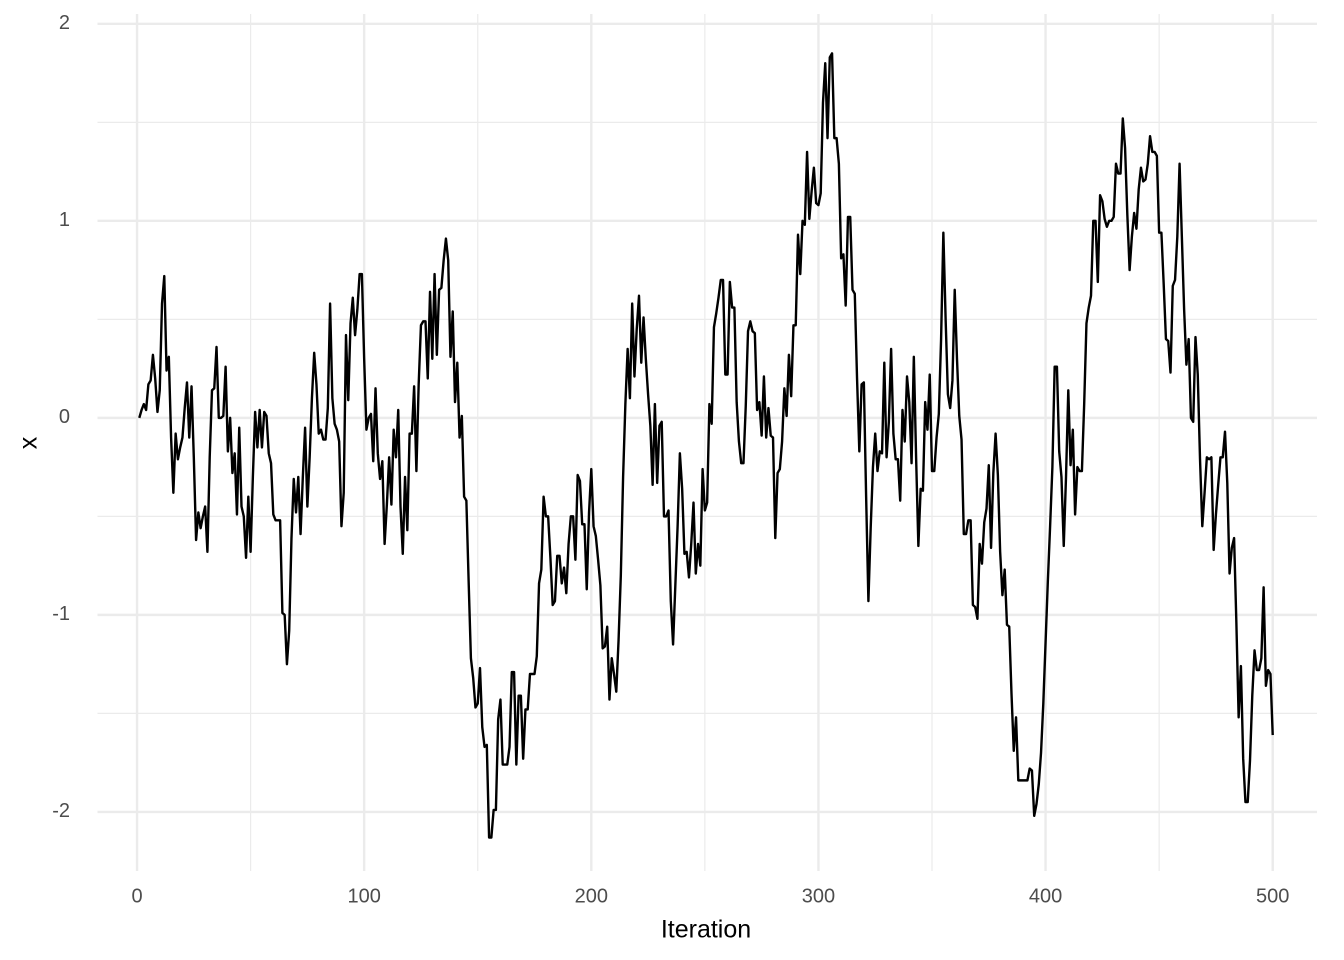 This screenshot has height=960, width=1344. Describe the element at coordinates (64, 220) in the screenshot. I see `y-tick-label: 1` at that location.